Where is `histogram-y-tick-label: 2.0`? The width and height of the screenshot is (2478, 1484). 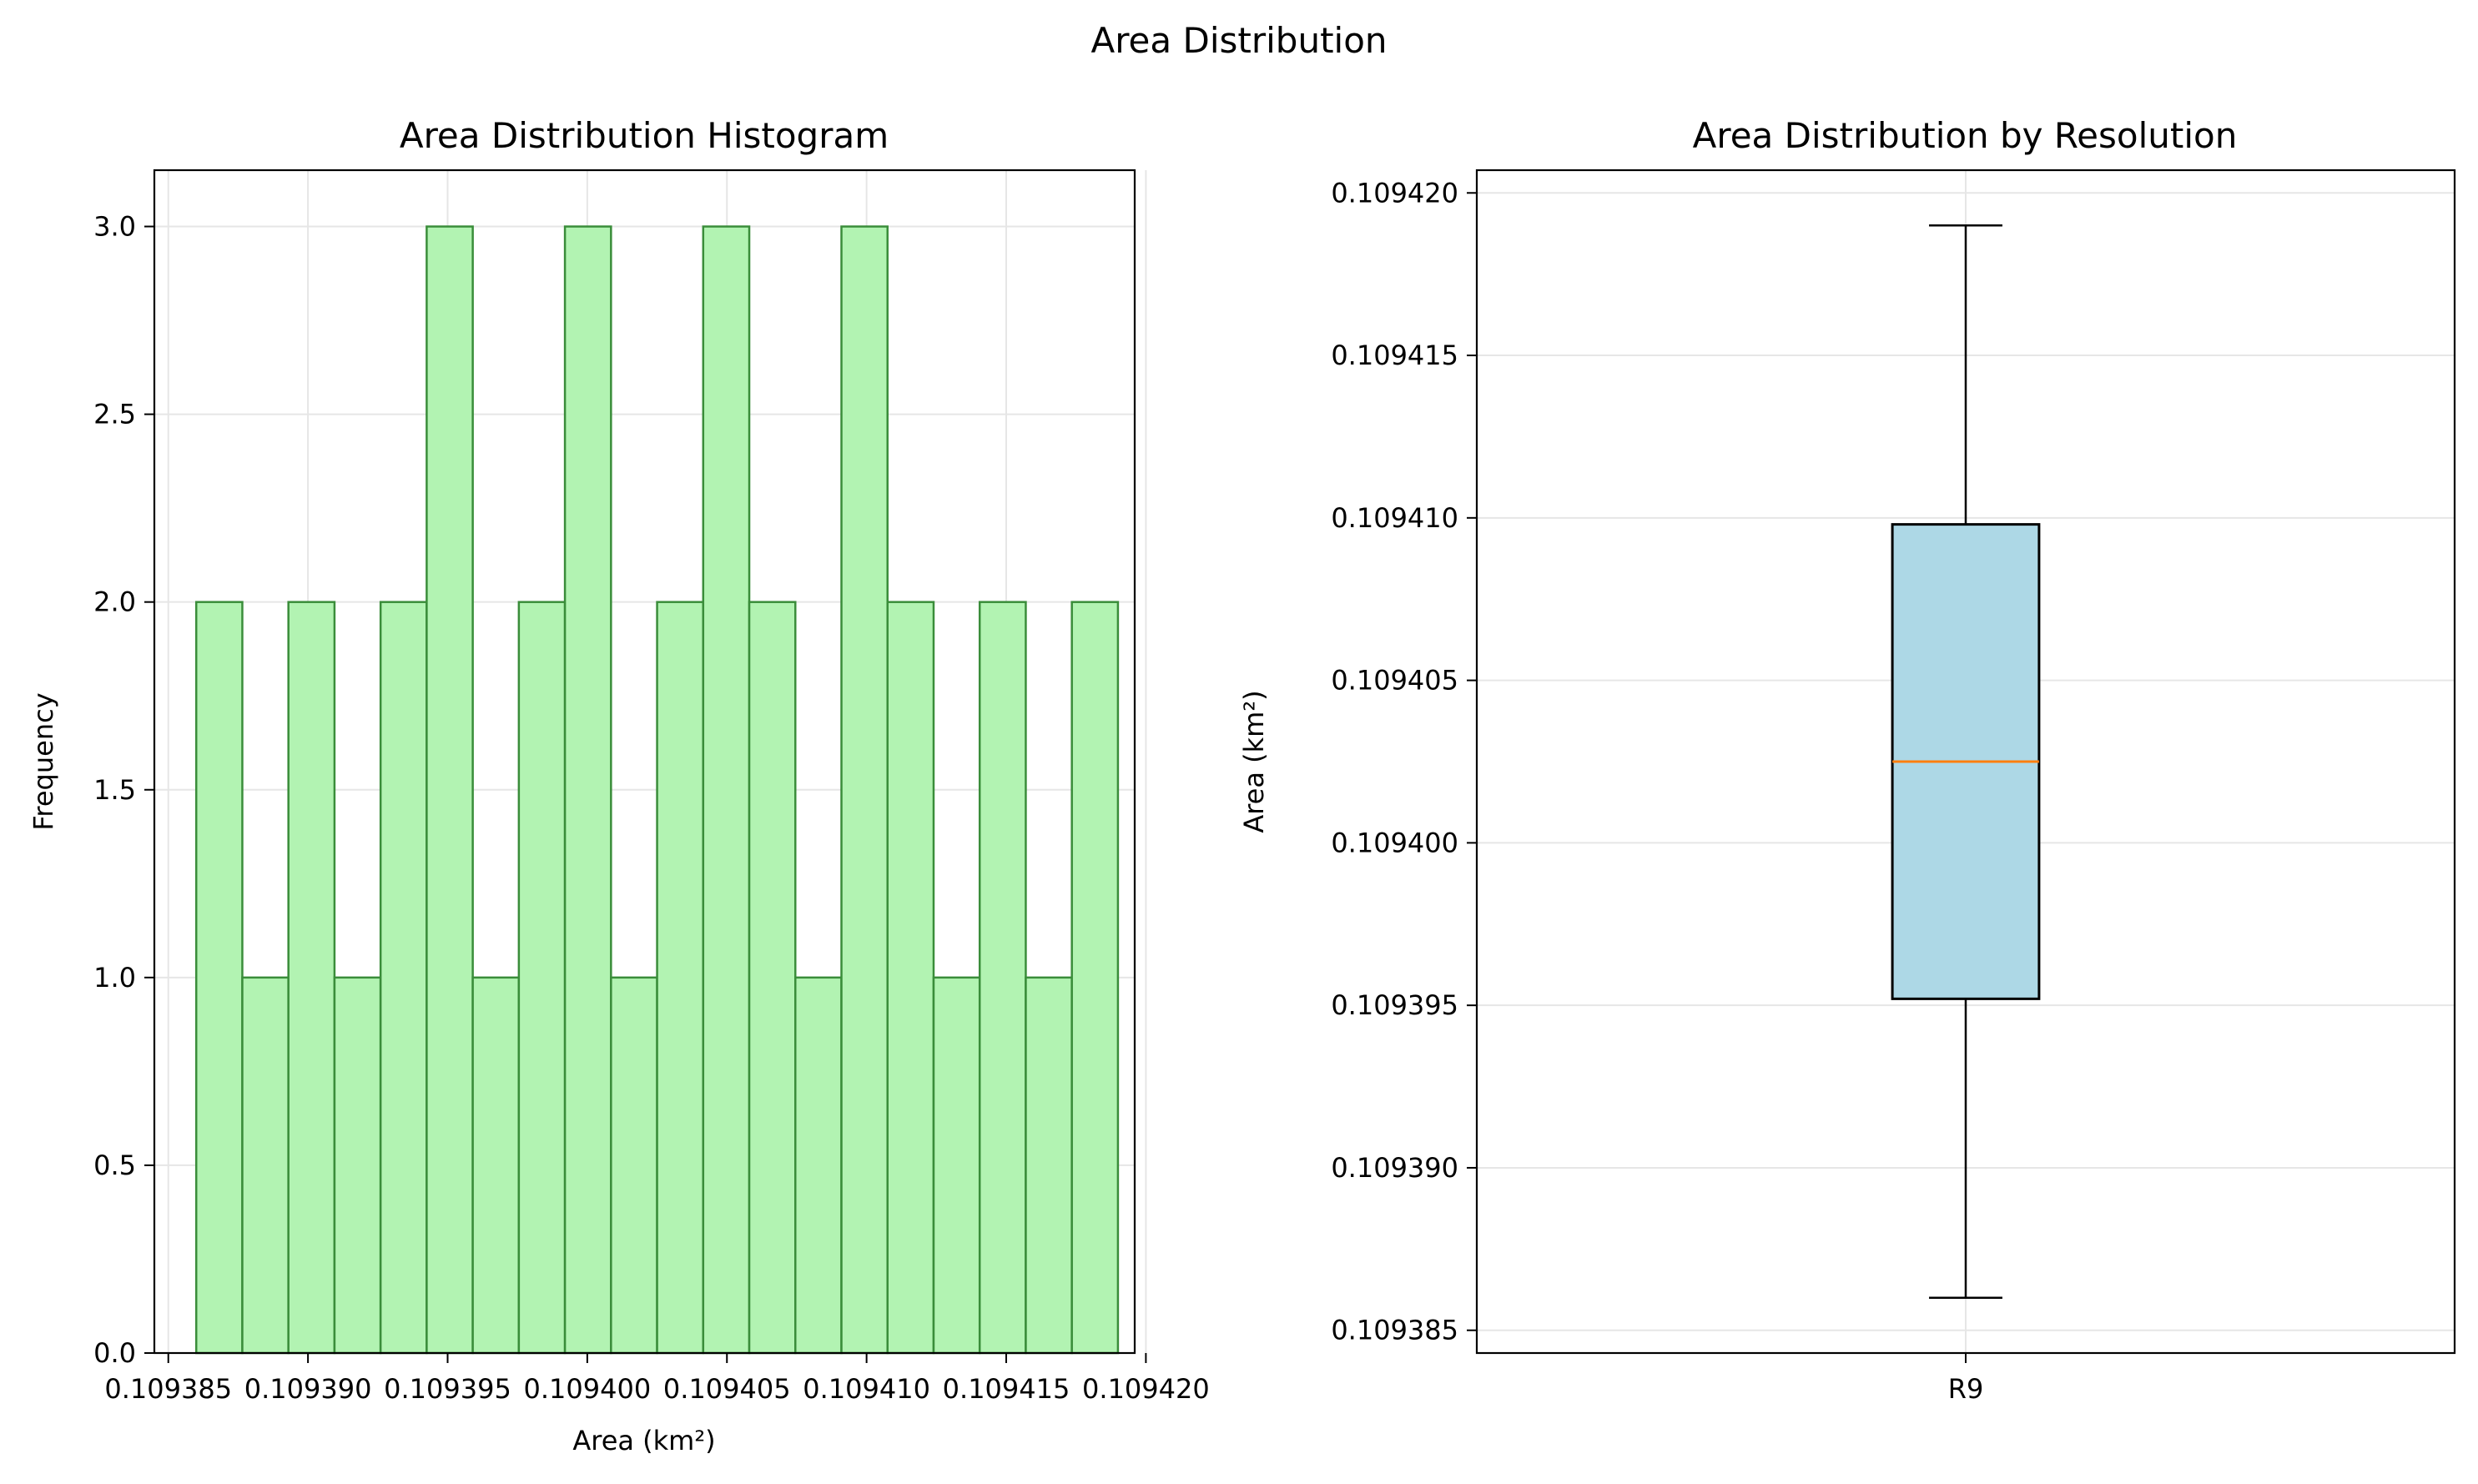 histogram-y-tick-label: 2.0 is located at coordinates (115, 602).